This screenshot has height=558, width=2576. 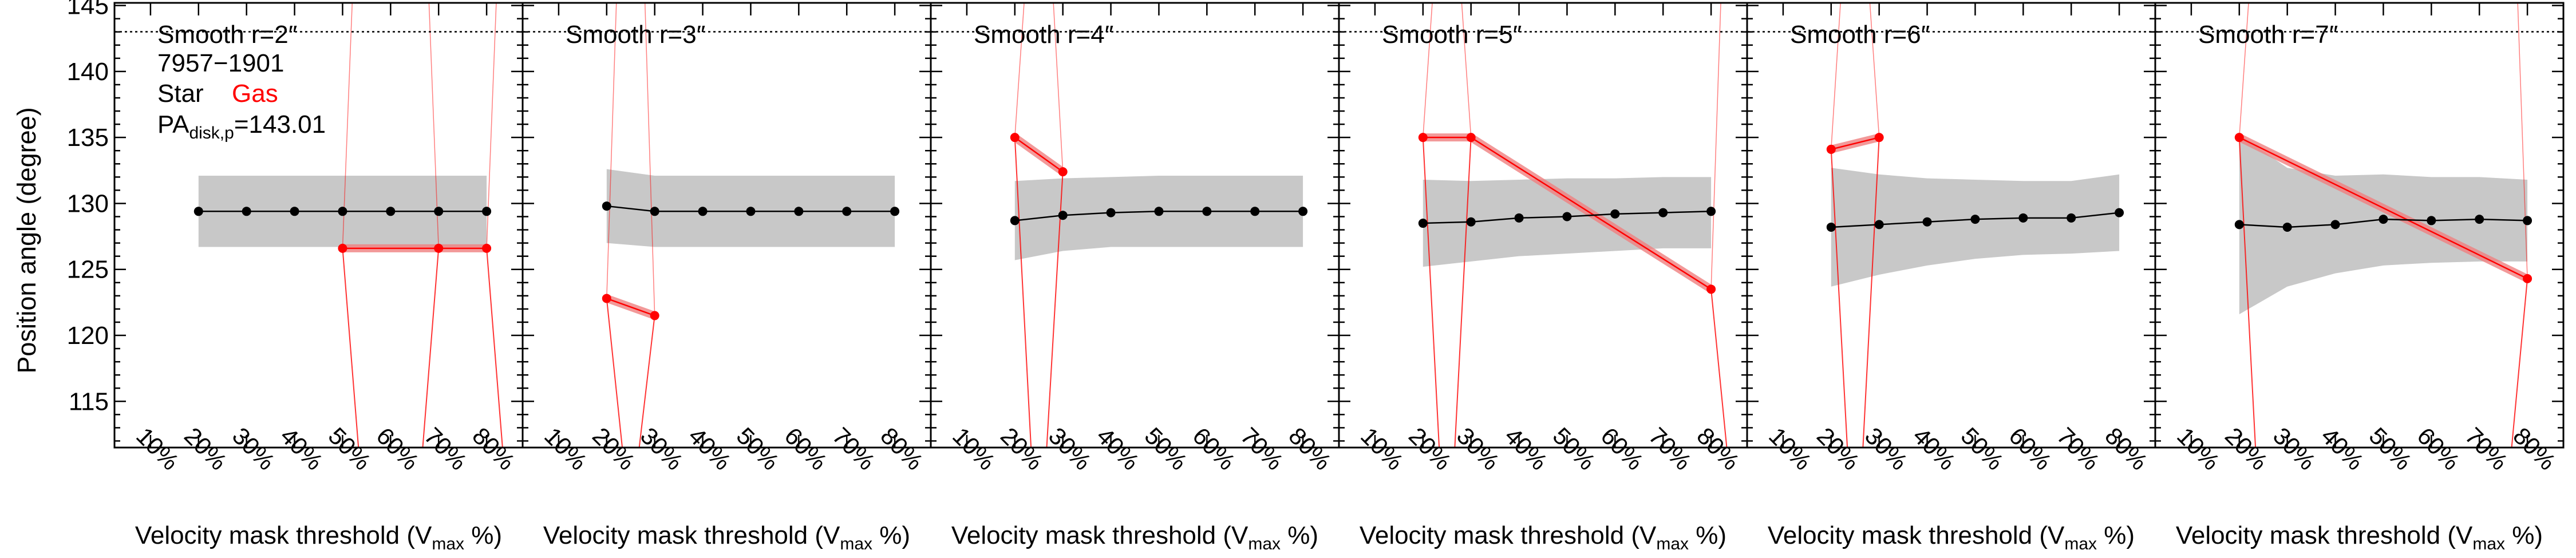 What do you see at coordinates (220, 63) in the screenshot?
I see `galaxy-id-label: 7957−1901` at bounding box center [220, 63].